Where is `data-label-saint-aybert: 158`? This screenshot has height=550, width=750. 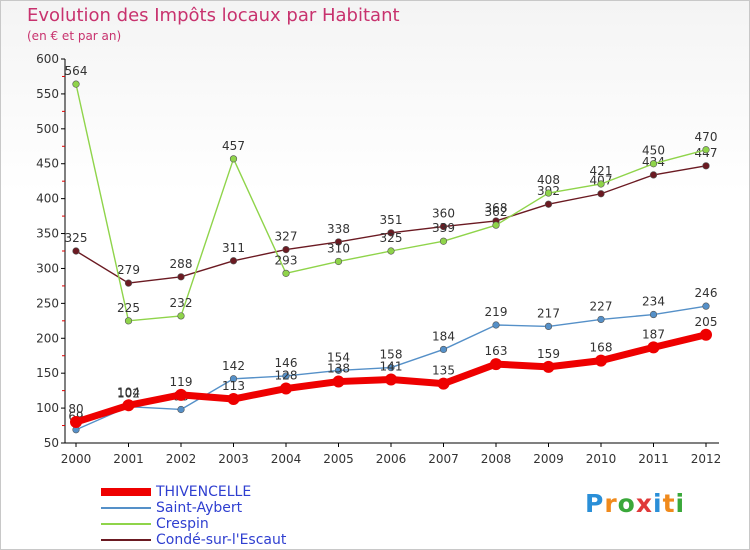 data-label-saint-aybert: 158 is located at coordinates (391, 355).